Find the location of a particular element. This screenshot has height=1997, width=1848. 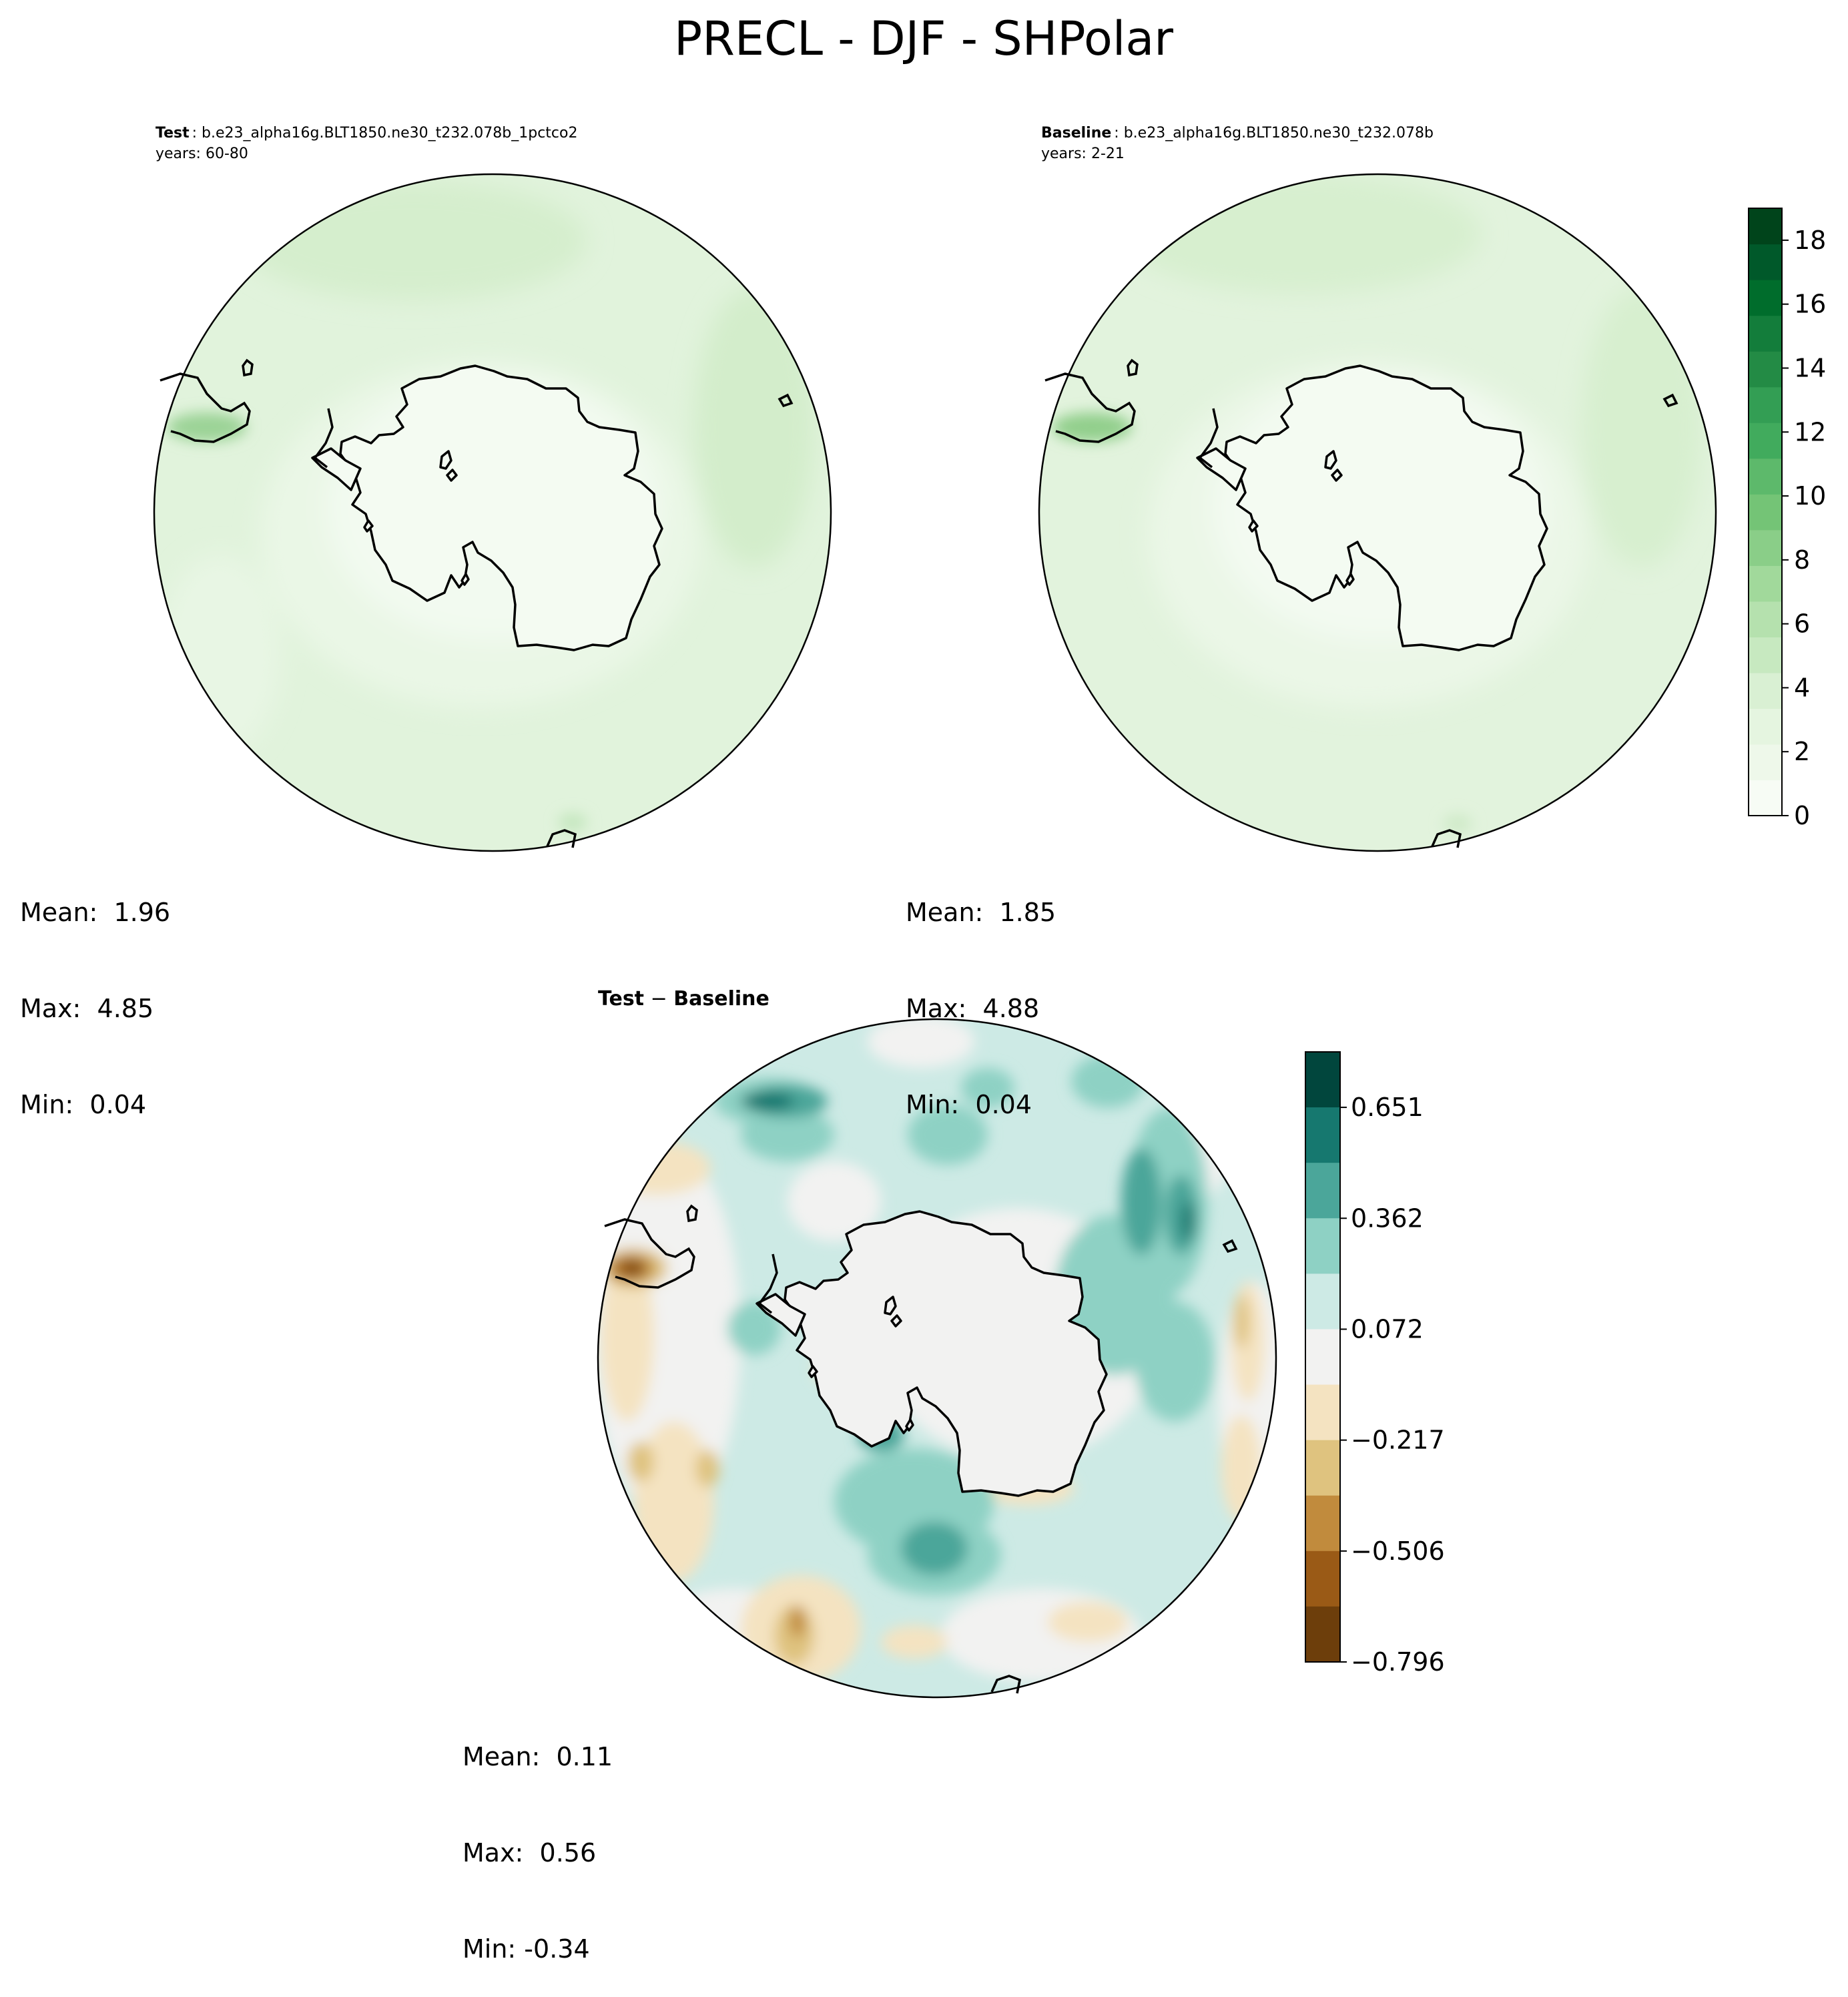

baseline-map-frame is located at coordinates (1377, 512).